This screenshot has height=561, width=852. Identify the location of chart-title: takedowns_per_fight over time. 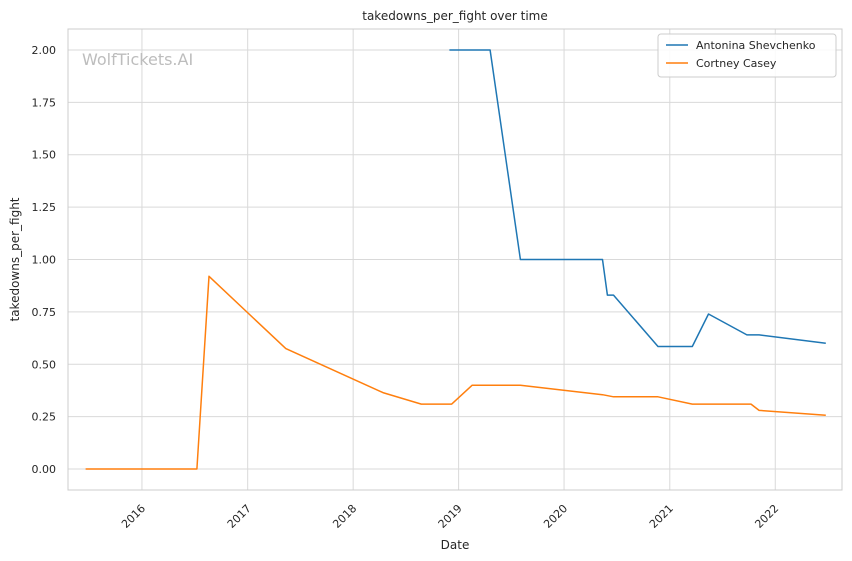
(455, 16).